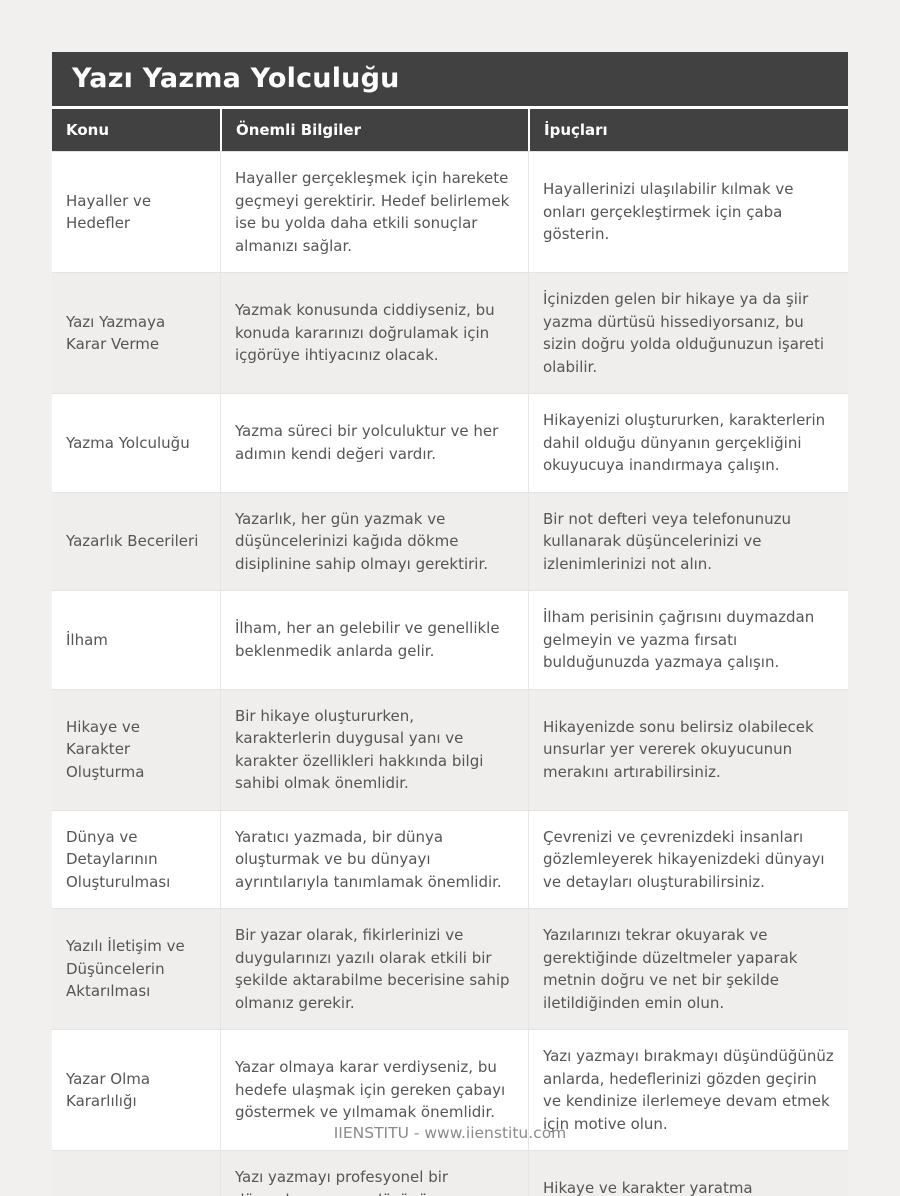 The image size is (900, 1196). What do you see at coordinates (136, 1173) in the screenshot?
I see `cell-konu: Profesyonel Bir Yazar Olmak` at bounding box center [136, 1173].